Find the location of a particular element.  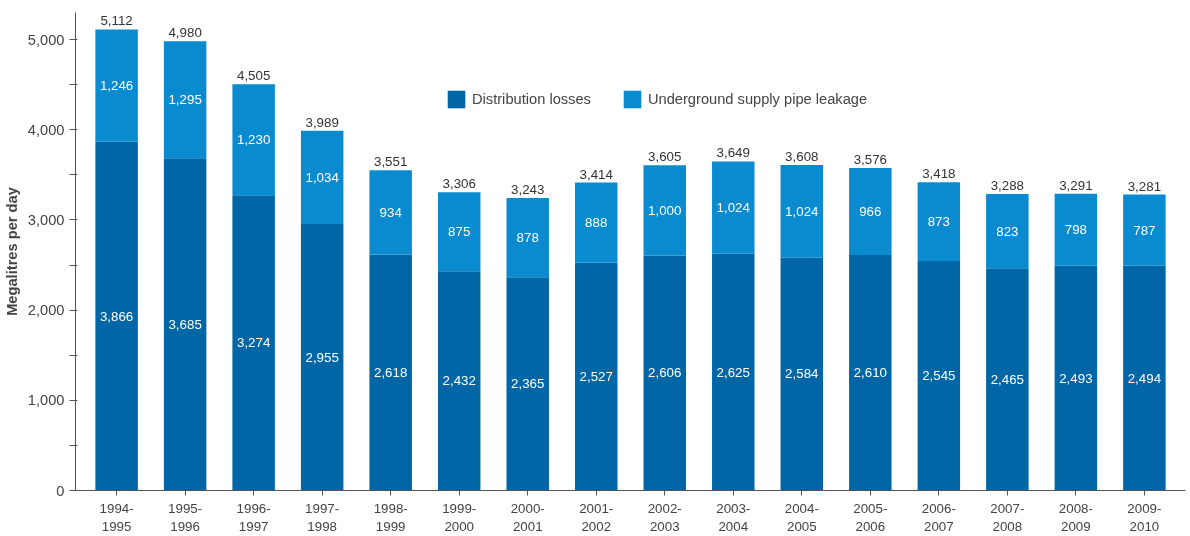

x-tick-label: 2003- 2004 is located at coordinates (733, 517).